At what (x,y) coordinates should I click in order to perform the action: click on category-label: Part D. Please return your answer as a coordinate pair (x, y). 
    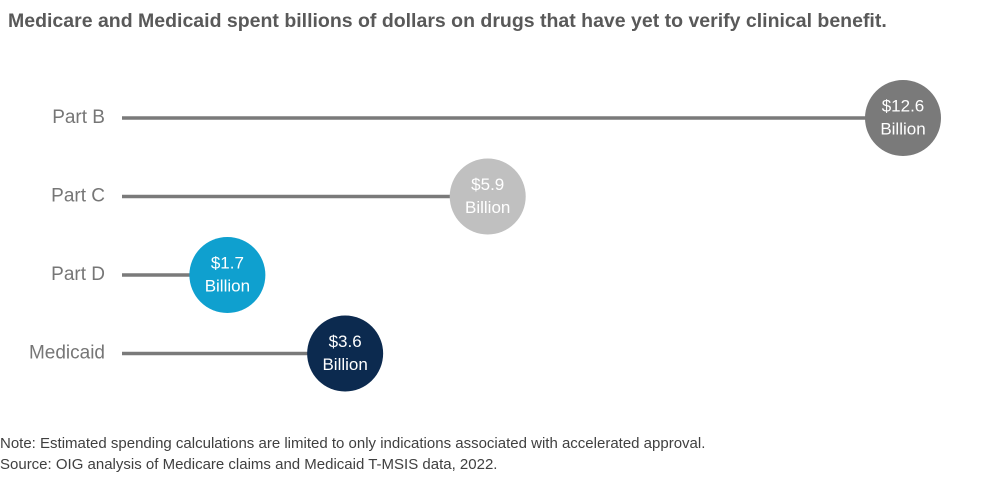
    Looking at the image, I should click on (78, 274).